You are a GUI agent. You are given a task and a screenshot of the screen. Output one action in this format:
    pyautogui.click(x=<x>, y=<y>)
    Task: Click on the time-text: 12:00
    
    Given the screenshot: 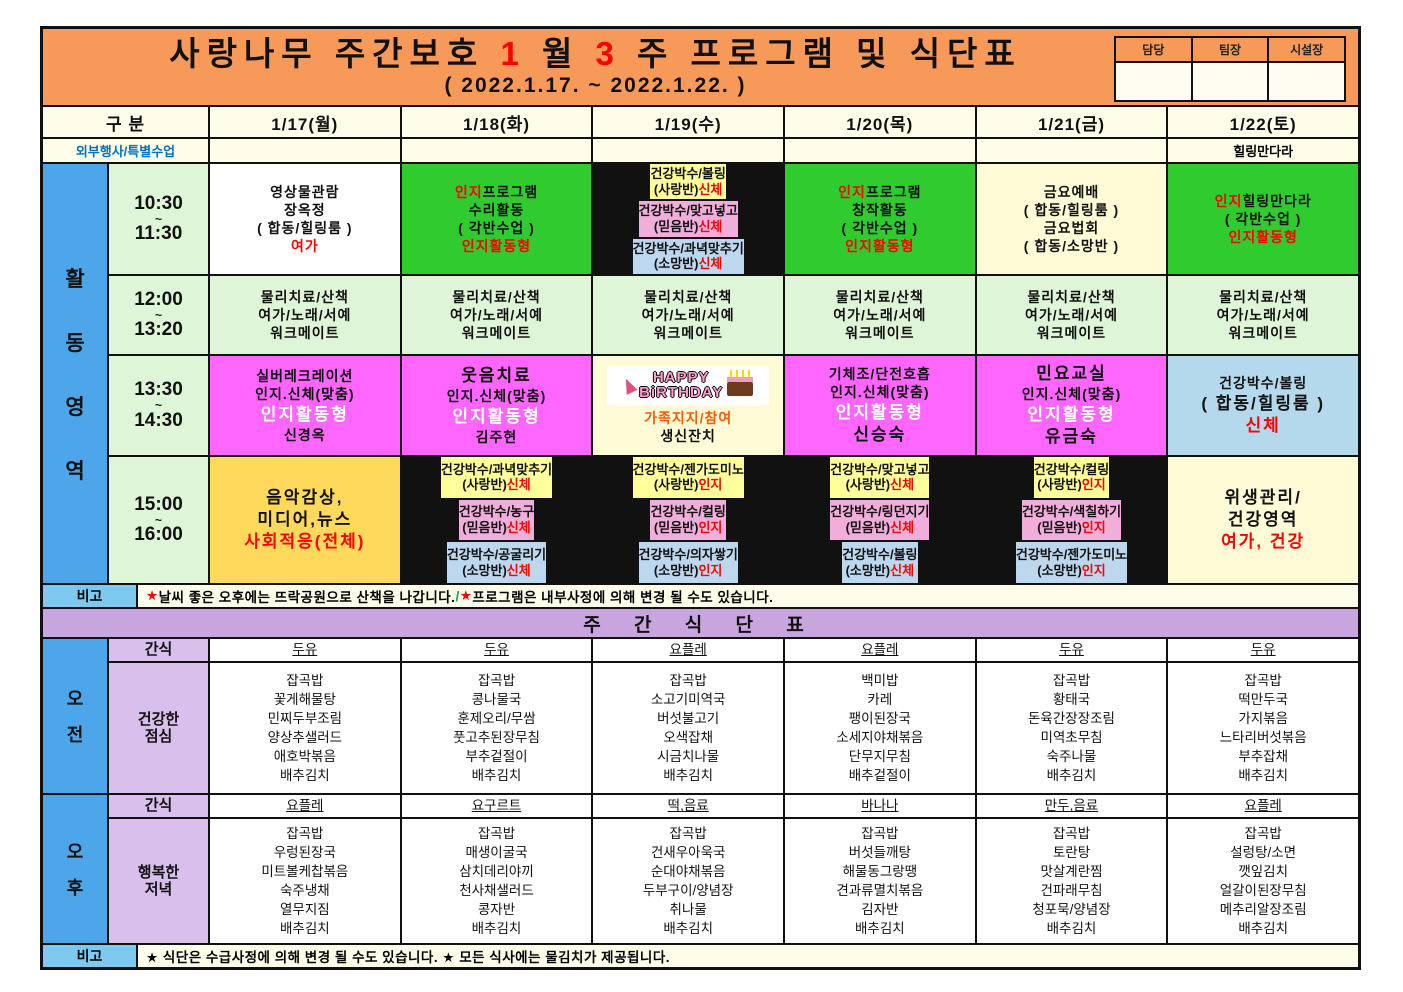 What is the action you would take?
    pyautogui.click(x=158, y=299)
    